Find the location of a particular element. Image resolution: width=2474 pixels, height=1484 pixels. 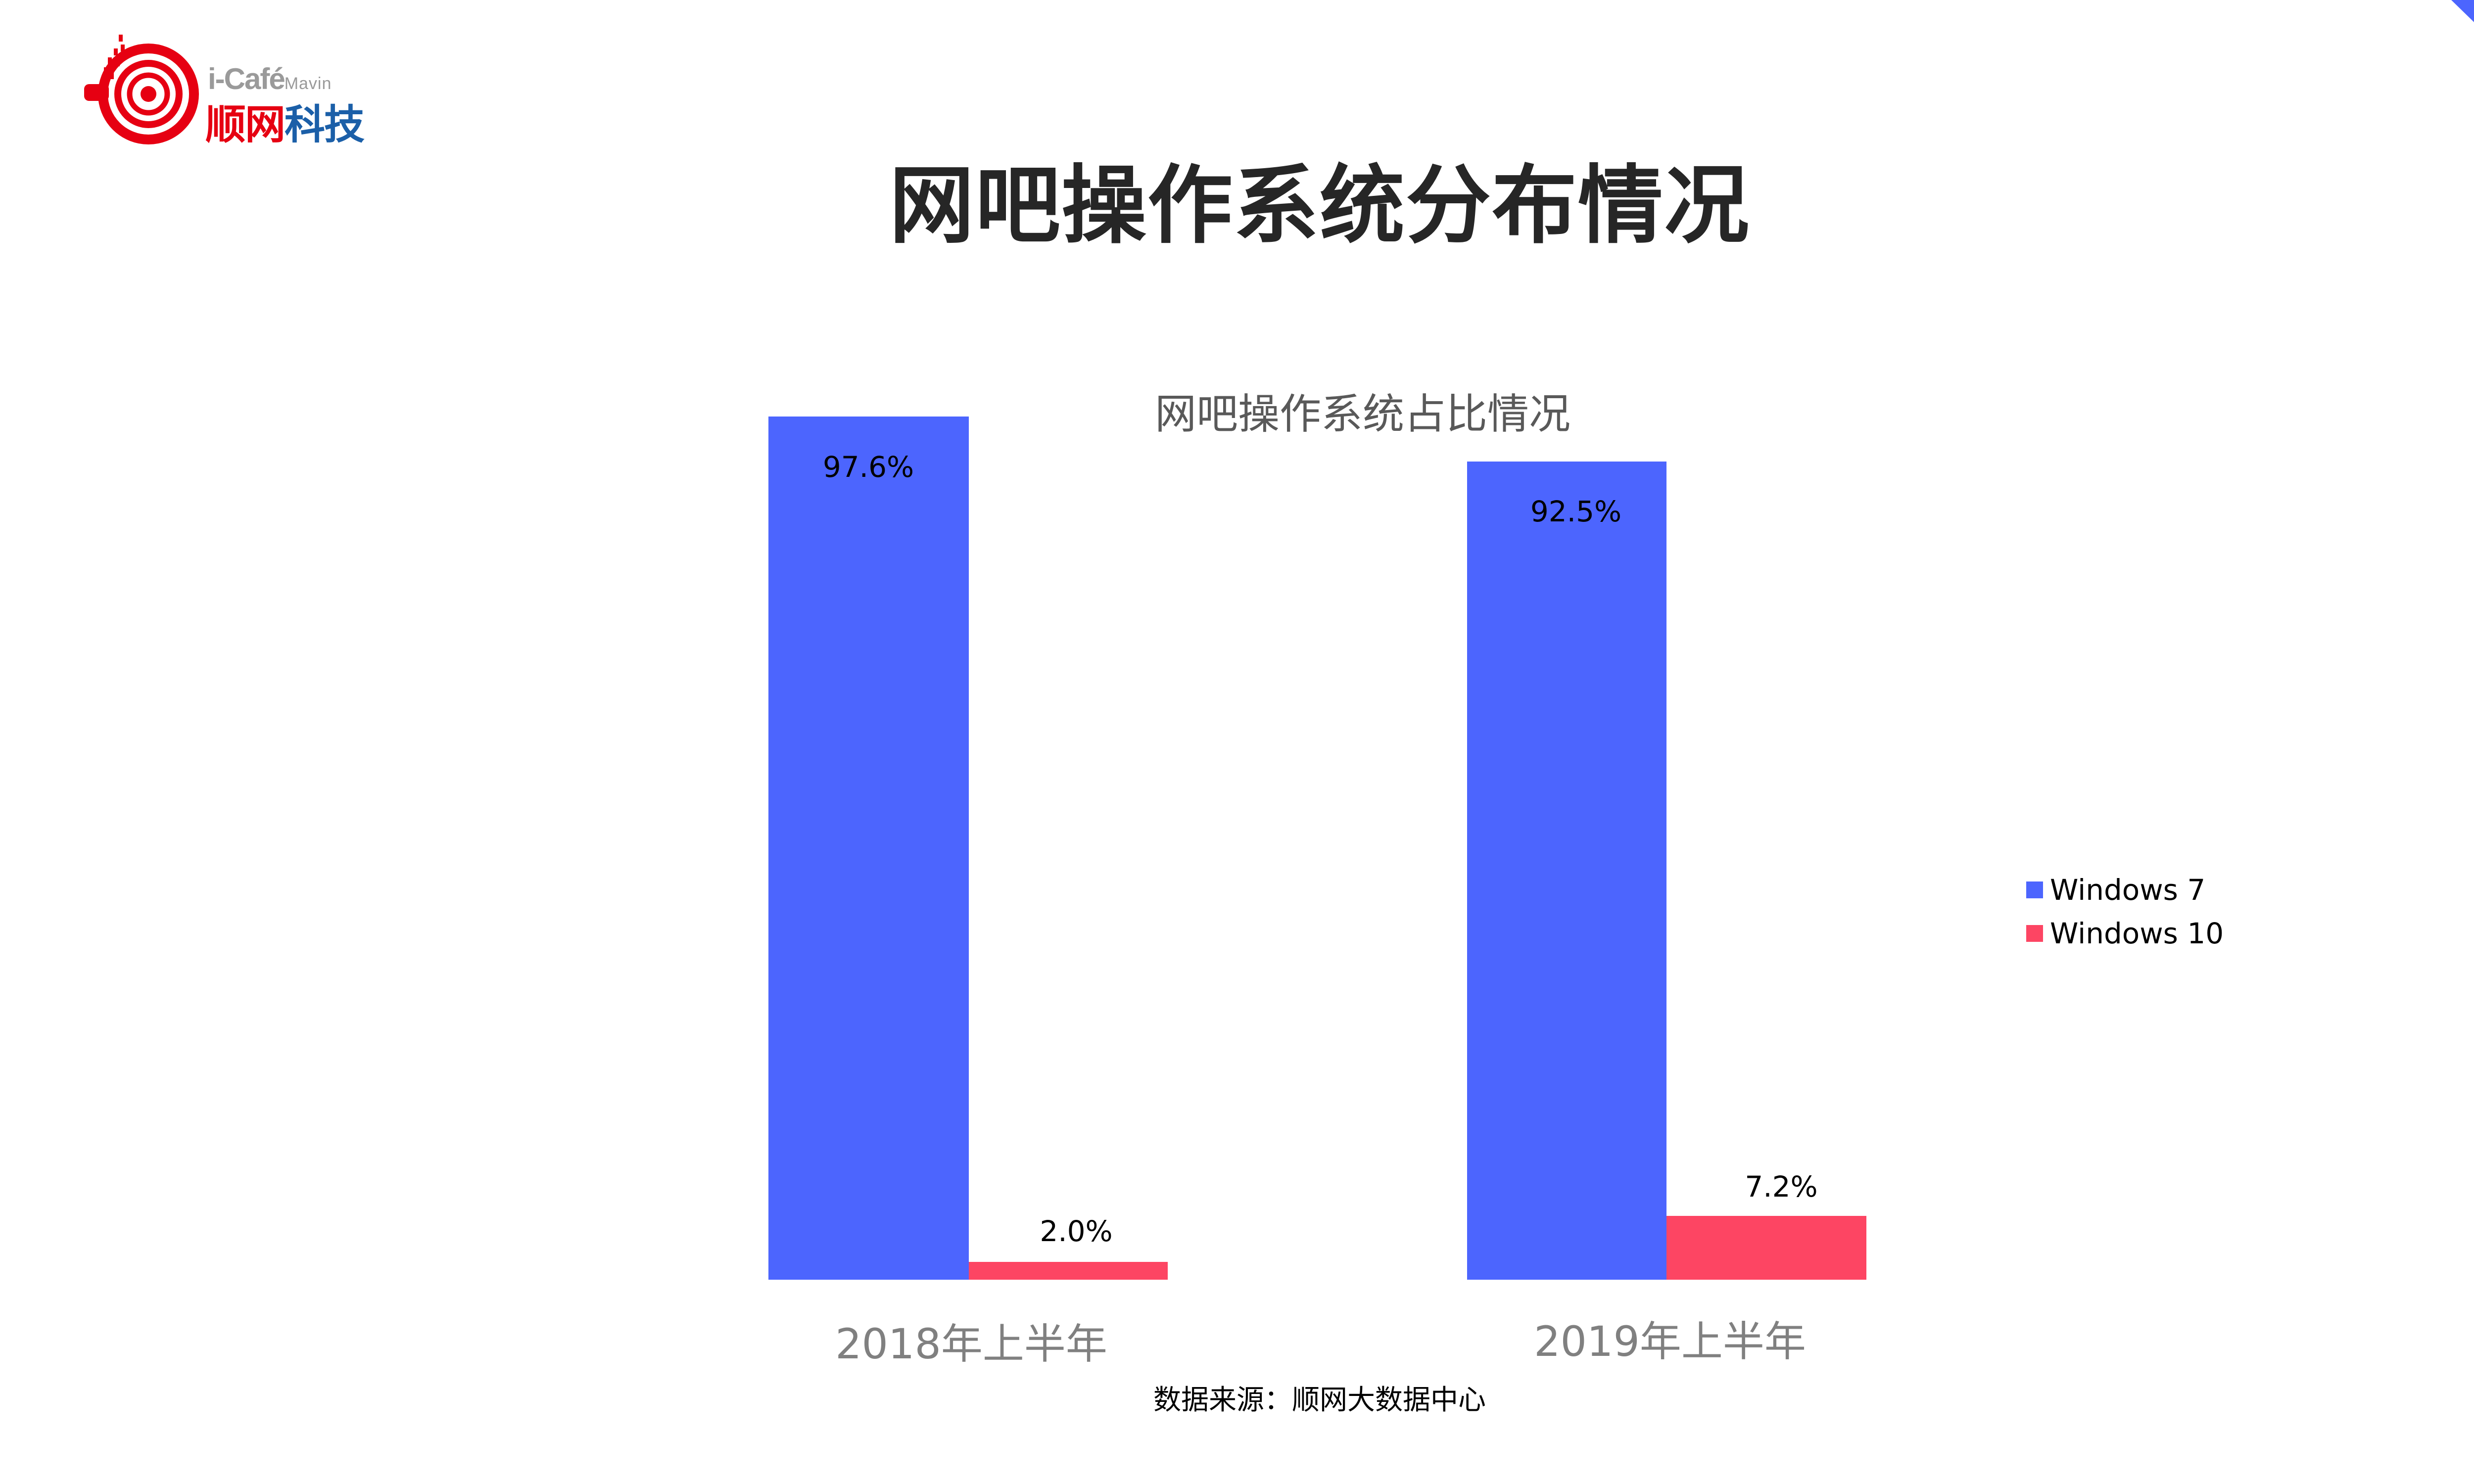

target-logo-icon is located at coordinates (142, 89).